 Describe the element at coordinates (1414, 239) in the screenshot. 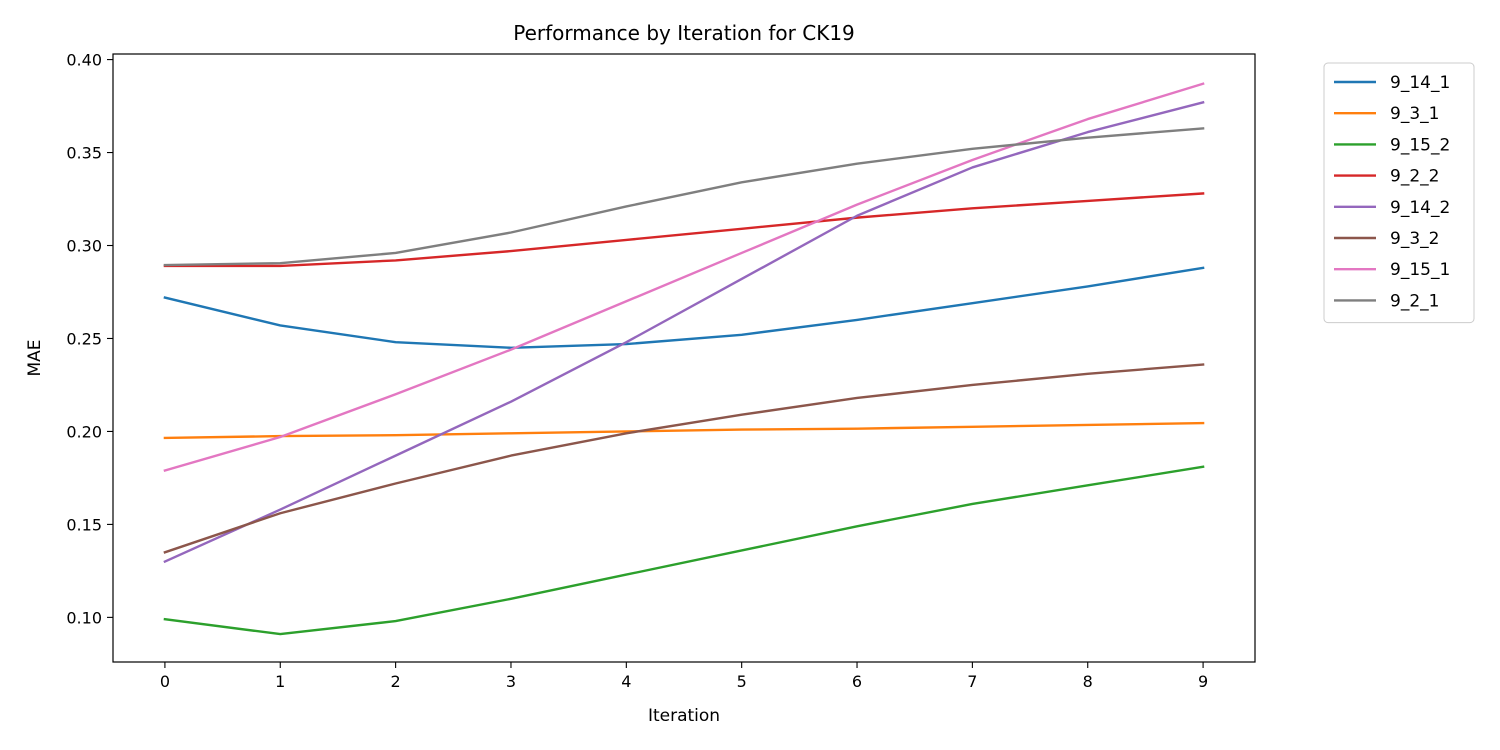

I see `legend-label-9_3_2: 9_3_2` at that location.